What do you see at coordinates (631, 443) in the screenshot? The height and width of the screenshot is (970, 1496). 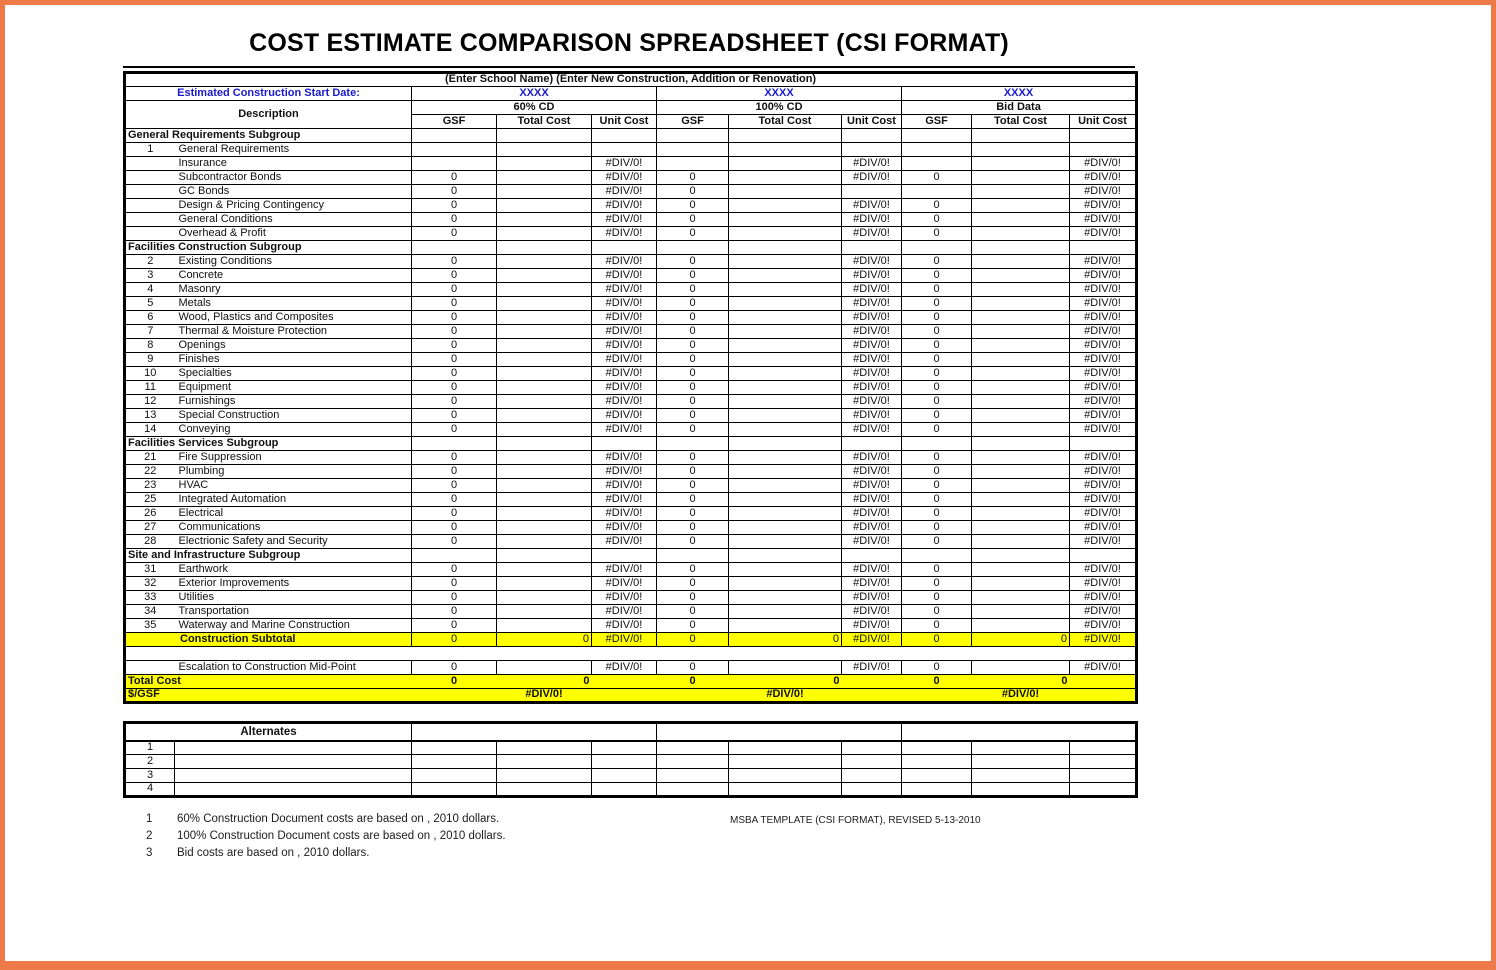 I see `subgroup-row: Facilities Services Subgroup` at bounding box center [631, 443].